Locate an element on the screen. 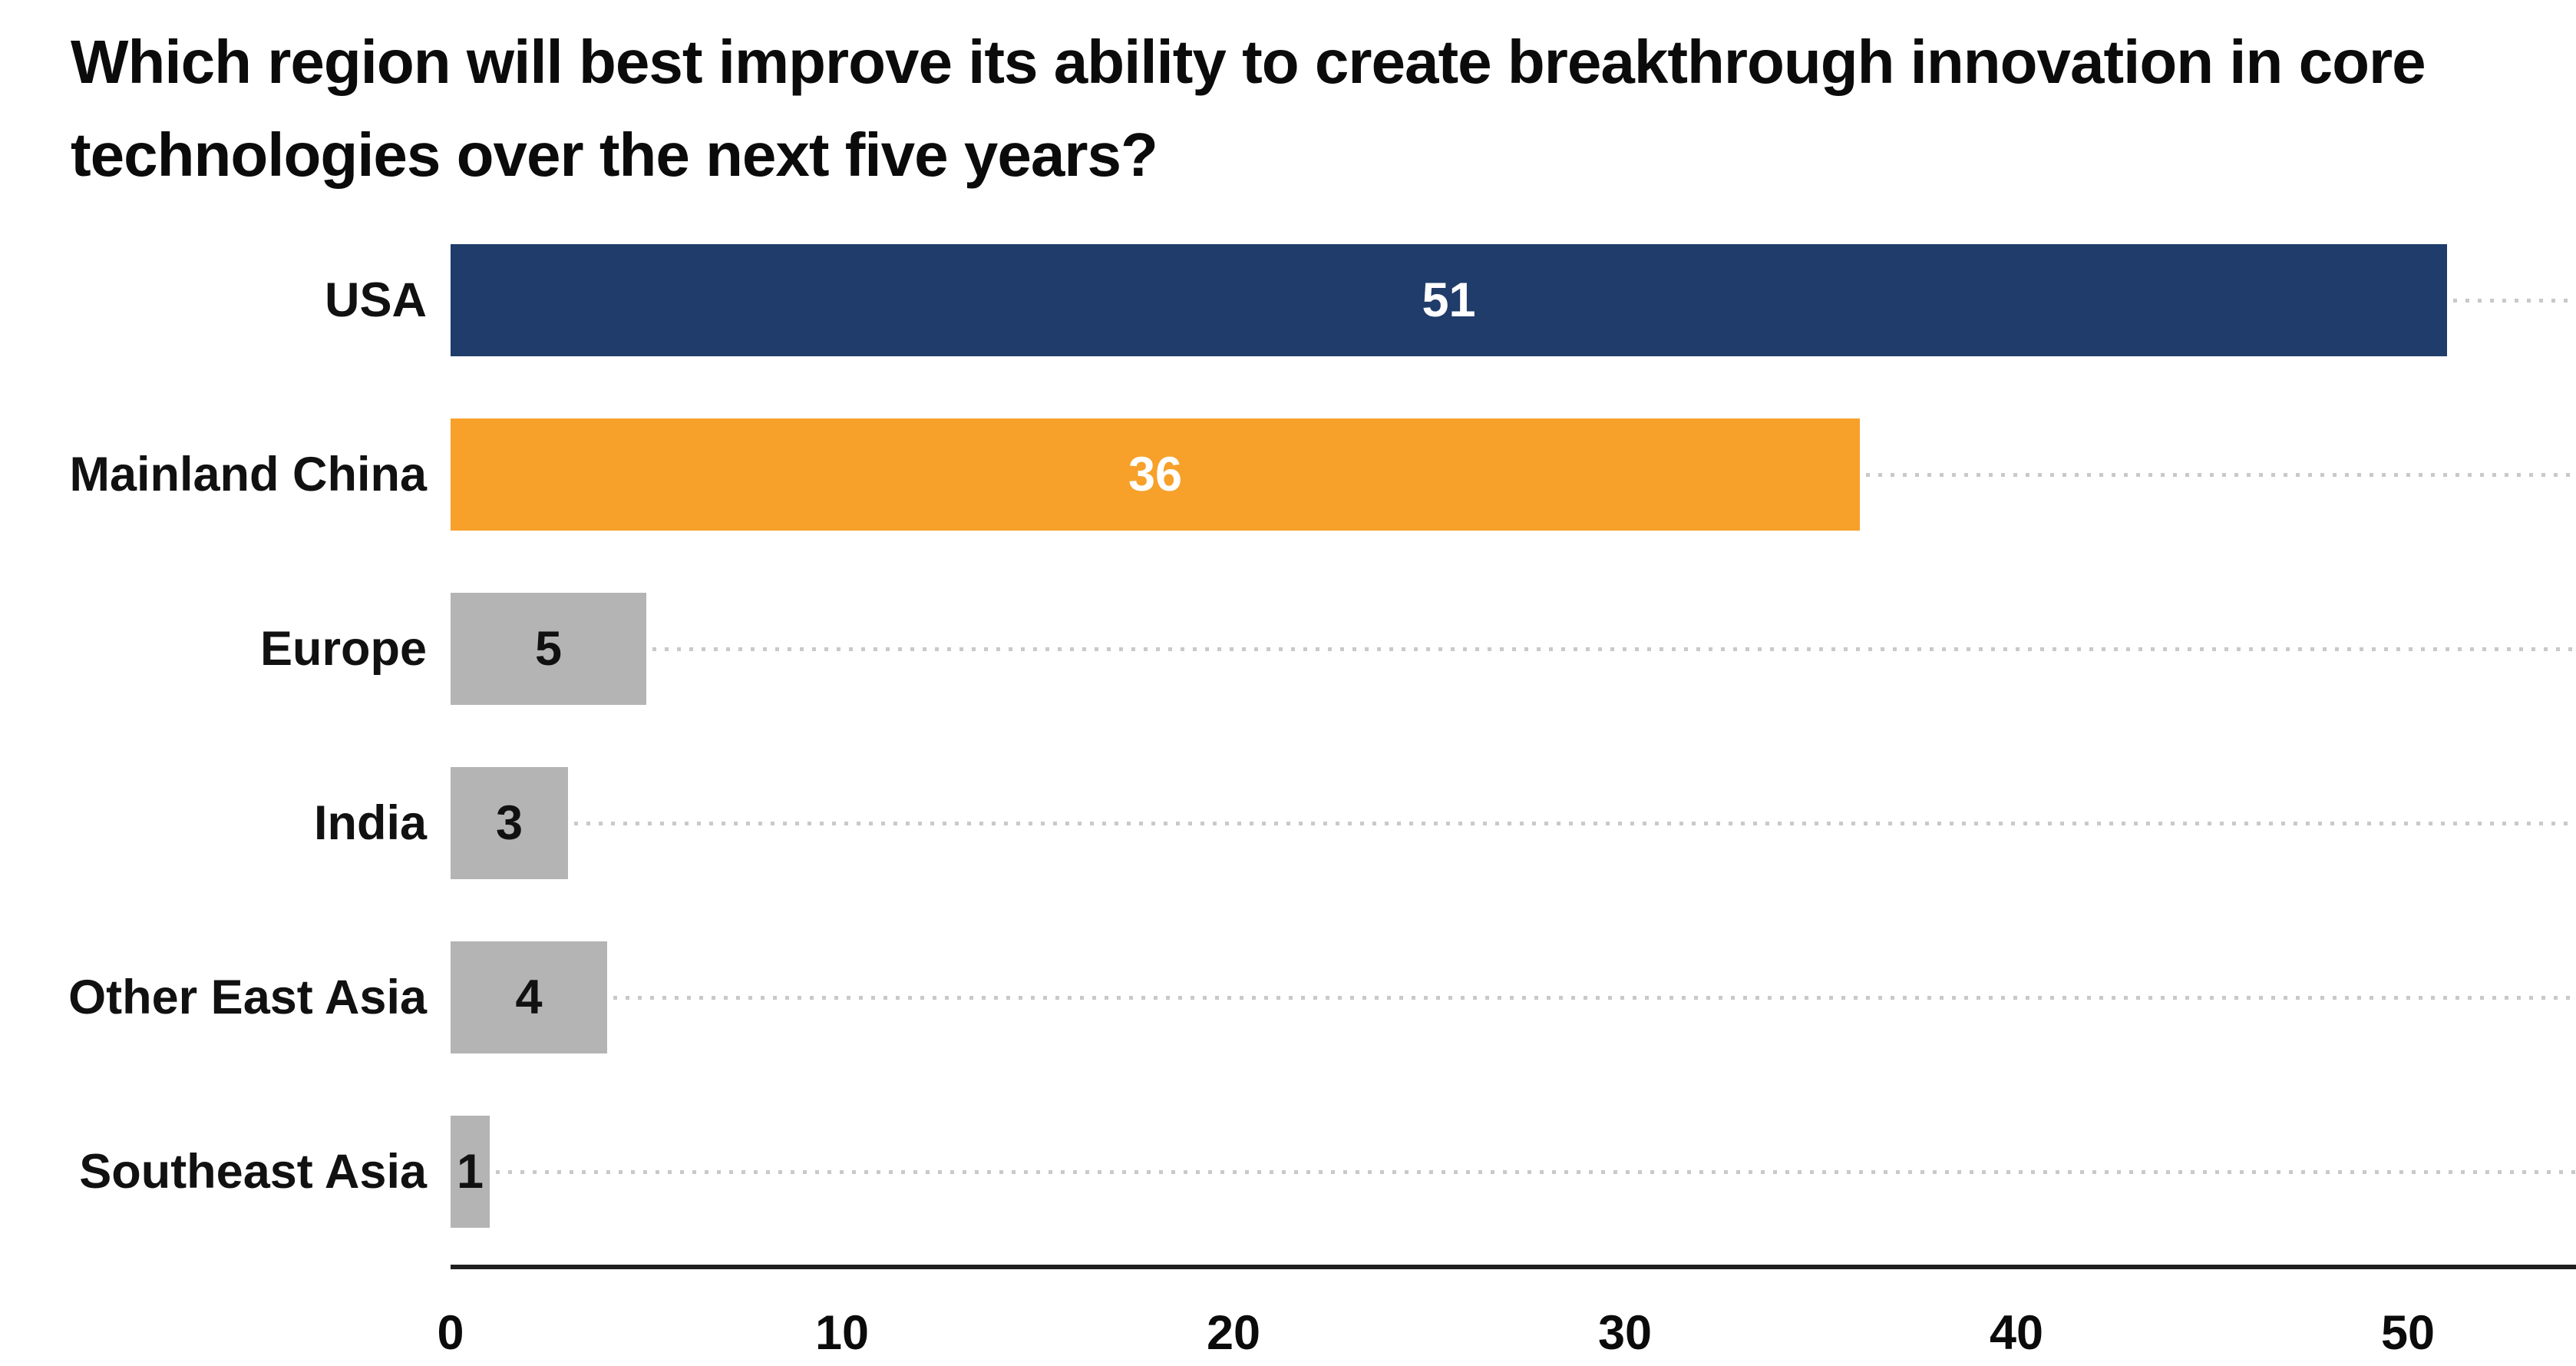 The height and width of the screenshot is (1366, 2576). chart-title-line2: technologies over the next five years? is located at coordinates (614, 155).